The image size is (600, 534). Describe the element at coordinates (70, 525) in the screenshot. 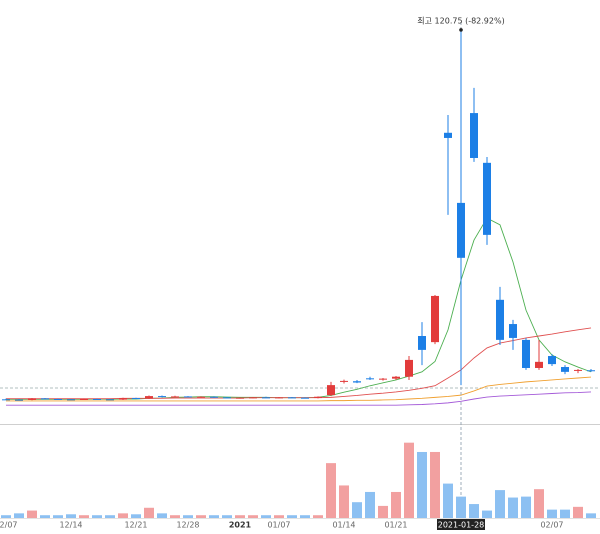

I see `x-tick-label: 12/14` at that location.